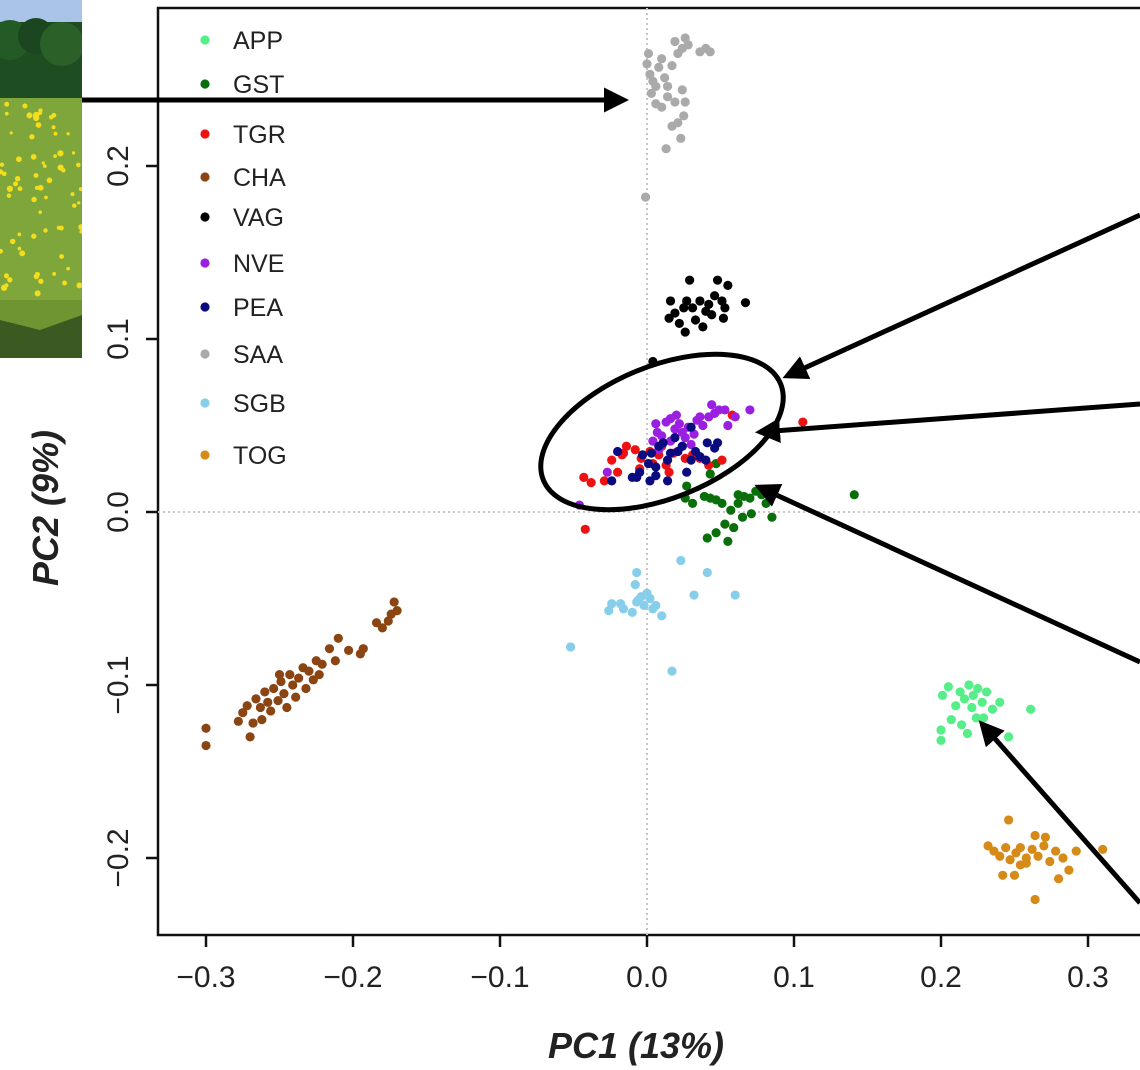 The width and height of the screenshot is (1140, 1070). What do you see at coordinates (1059, 812) in the screenshot?
I see `arrow-to-app` at bounding box center [1059, 812].